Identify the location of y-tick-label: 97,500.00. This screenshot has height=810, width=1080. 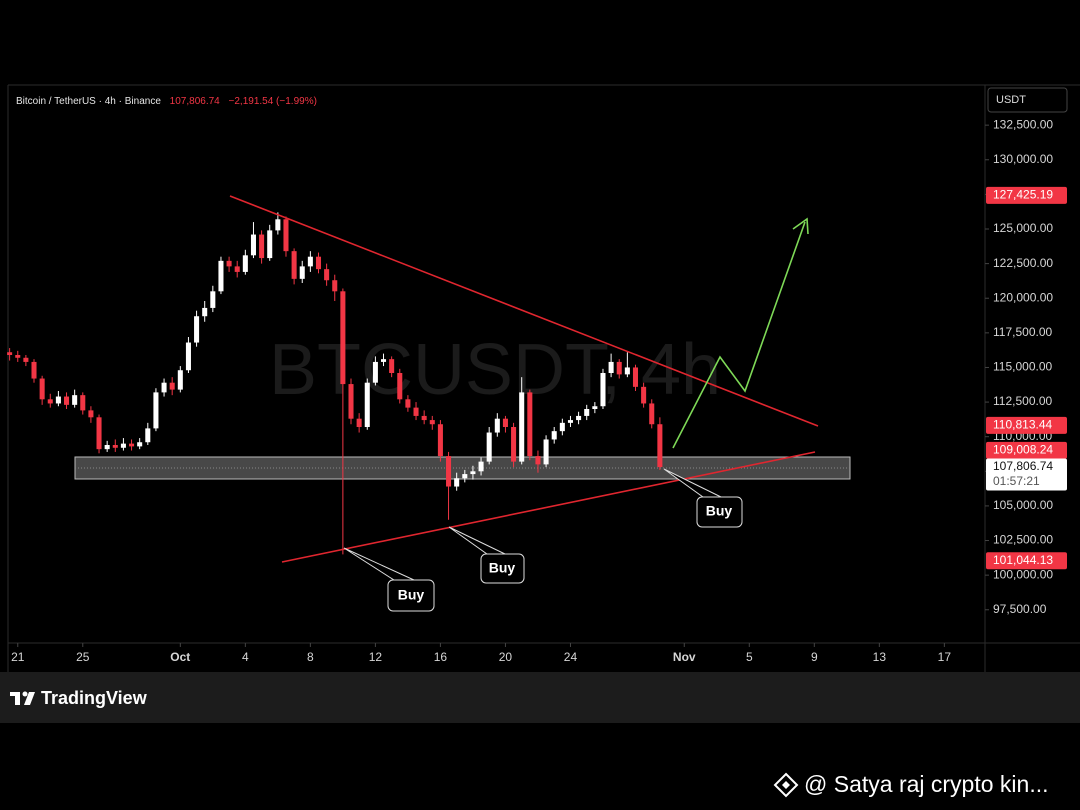
(1020, 609).